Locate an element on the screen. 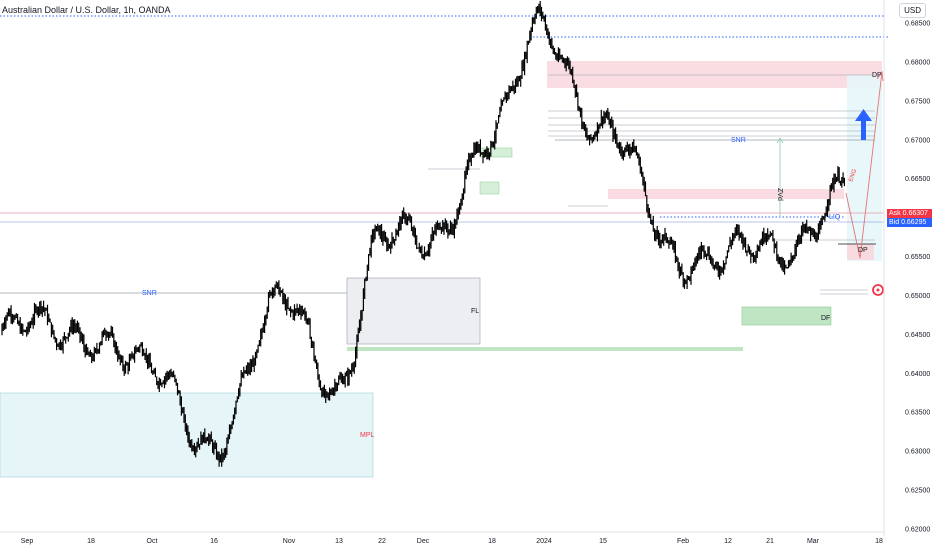 The height and width of the screenshot is (550, 932). demand-zone is located at coordinates (786, 316).